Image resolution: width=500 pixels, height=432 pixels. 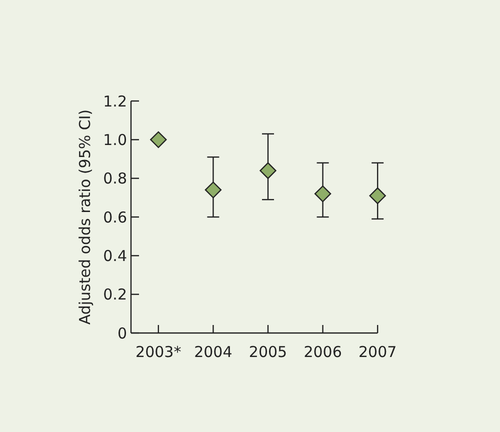 What do you see at coordinates (115, 255) in the screenshot?
I see `y-tick-label: 0.4` at bounding box center [115, 255].